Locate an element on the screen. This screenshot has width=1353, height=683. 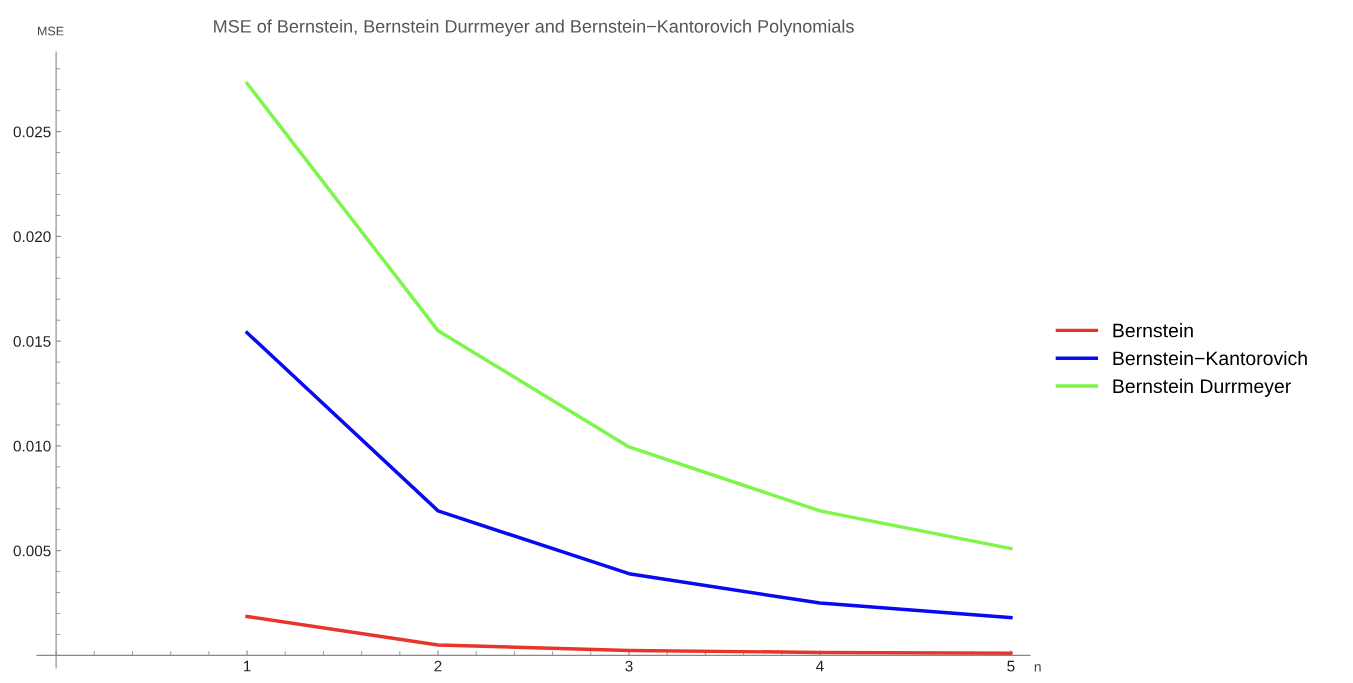
y-tick-label: 0.010 is located at coordinates (32, 446).